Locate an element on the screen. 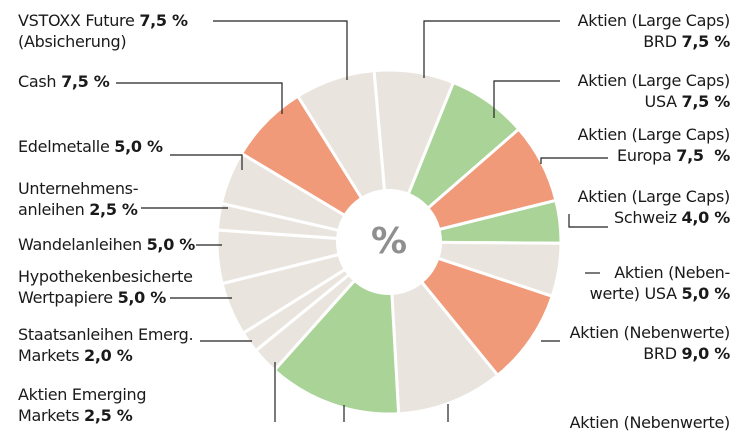 The image size is (750, 433). center-percent-label: % is located at coordinates (389, 241).